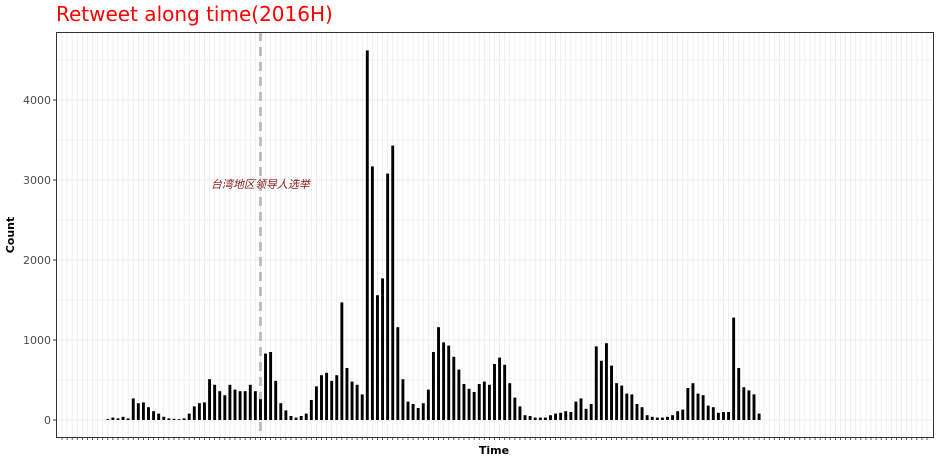 The height and width of the screenshot is (463, 940). I want to click on chart-title: Retweet along time(2016H), so click(194, 14).